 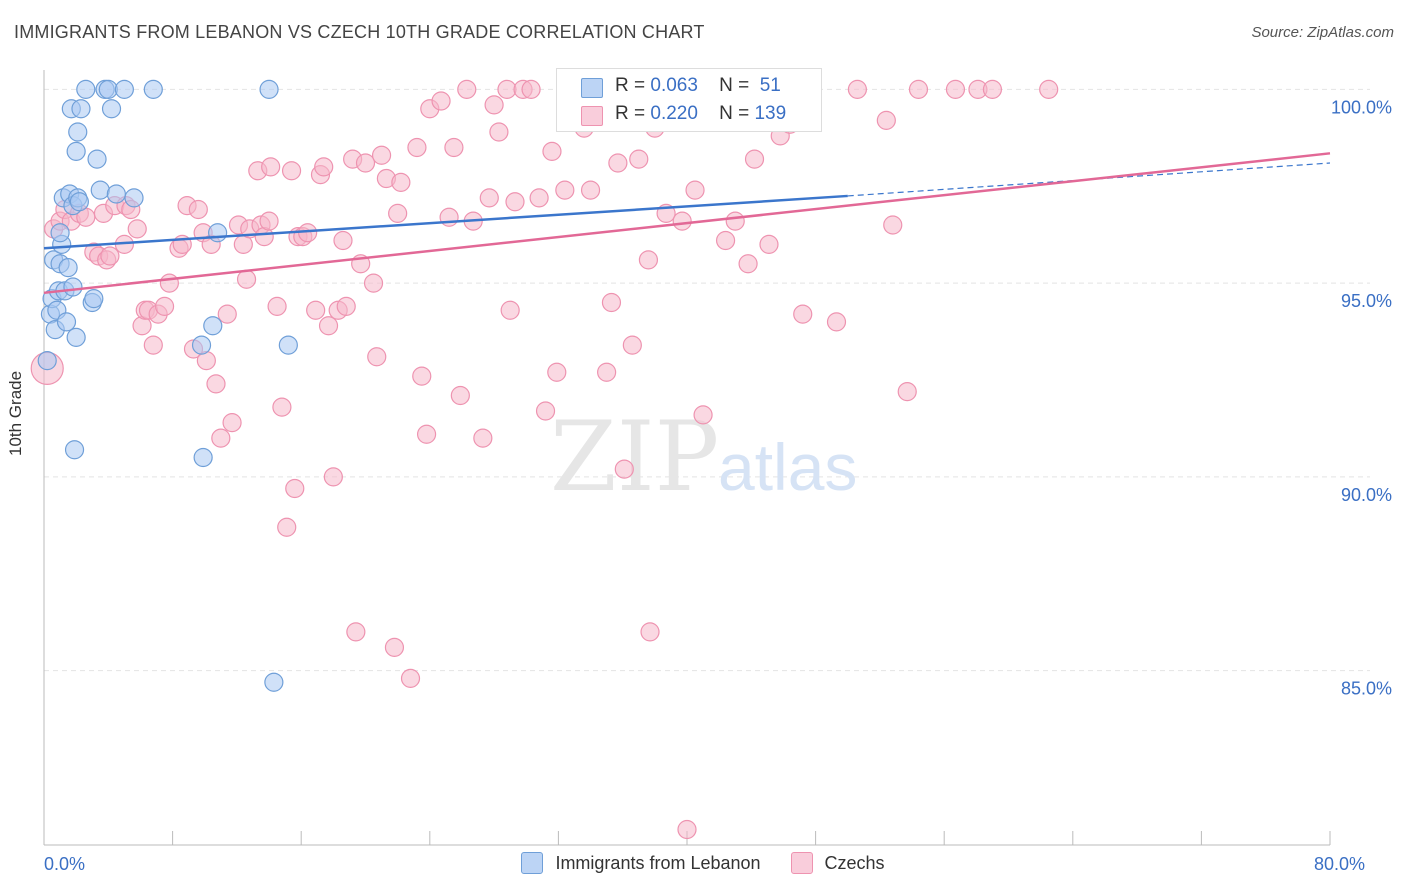 I want to click on r-value-lebanon: 0.063, so click(x=674, y=85).